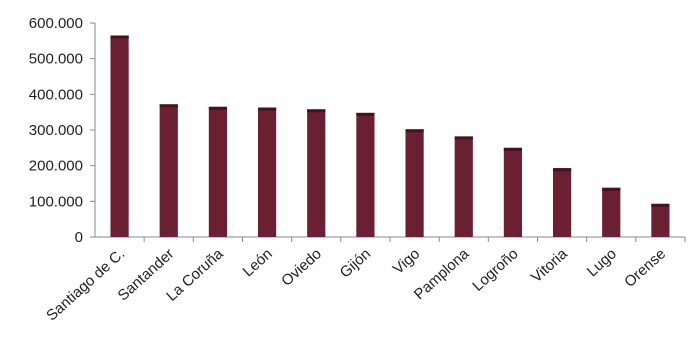  Describe the element at coordinates (79, 237) in the screenshot. I see `y-tick-label: 0` at that location.